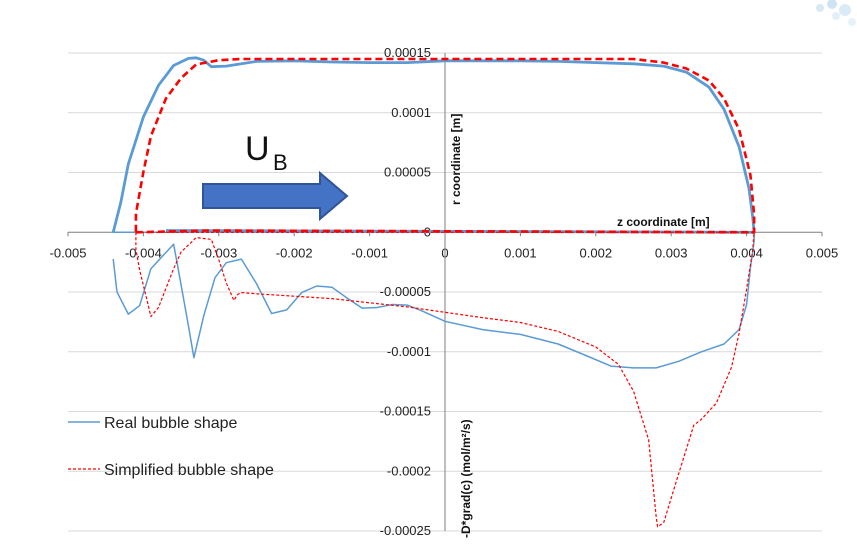 Image resolution: width=857 pixels, height=560 pixels. What do you see at coordinates (409, 351) in the screenshot?
I see `y-tick-label: -0.0001` at bounding box center [409, 351].